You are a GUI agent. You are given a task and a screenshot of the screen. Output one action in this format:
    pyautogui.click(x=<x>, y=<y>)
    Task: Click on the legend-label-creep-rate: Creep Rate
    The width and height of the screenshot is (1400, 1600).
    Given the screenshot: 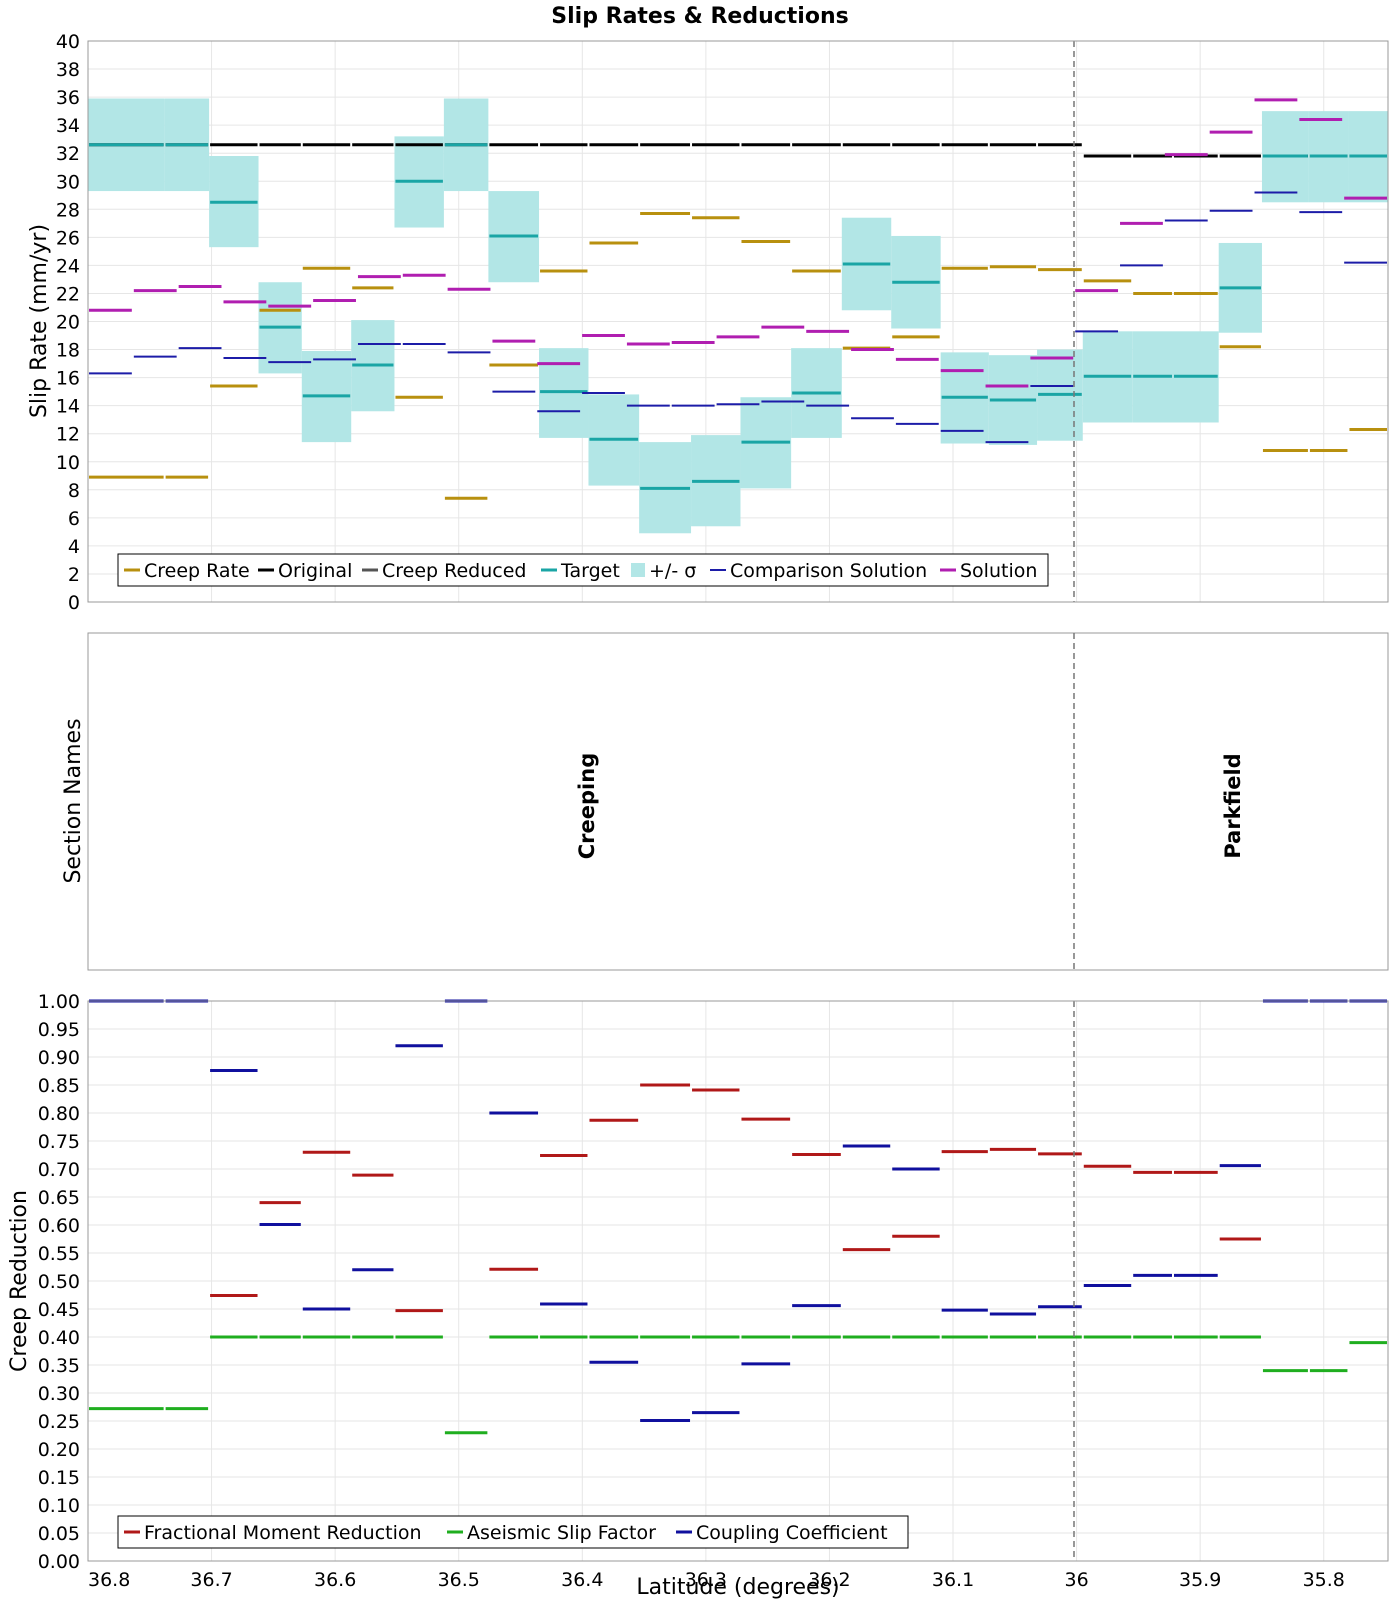 What is the action you would take?
    pyautogui.click(x=197, y=571)
    